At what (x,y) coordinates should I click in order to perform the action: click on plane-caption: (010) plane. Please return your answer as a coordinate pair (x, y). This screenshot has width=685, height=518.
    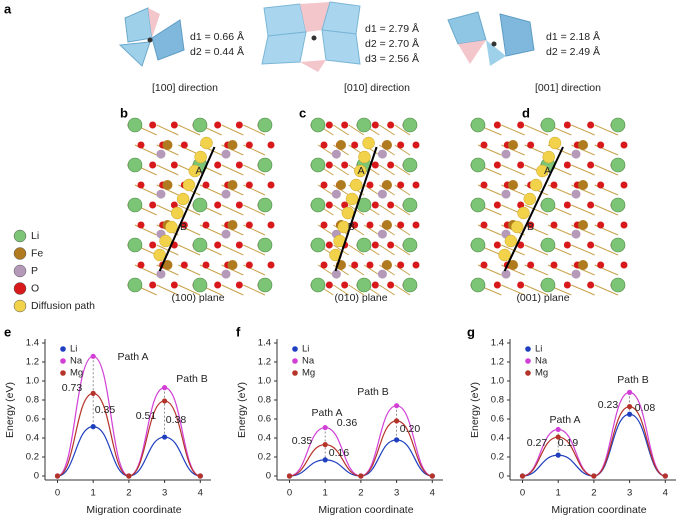
    Looking at the image, I should click on (360, 298).